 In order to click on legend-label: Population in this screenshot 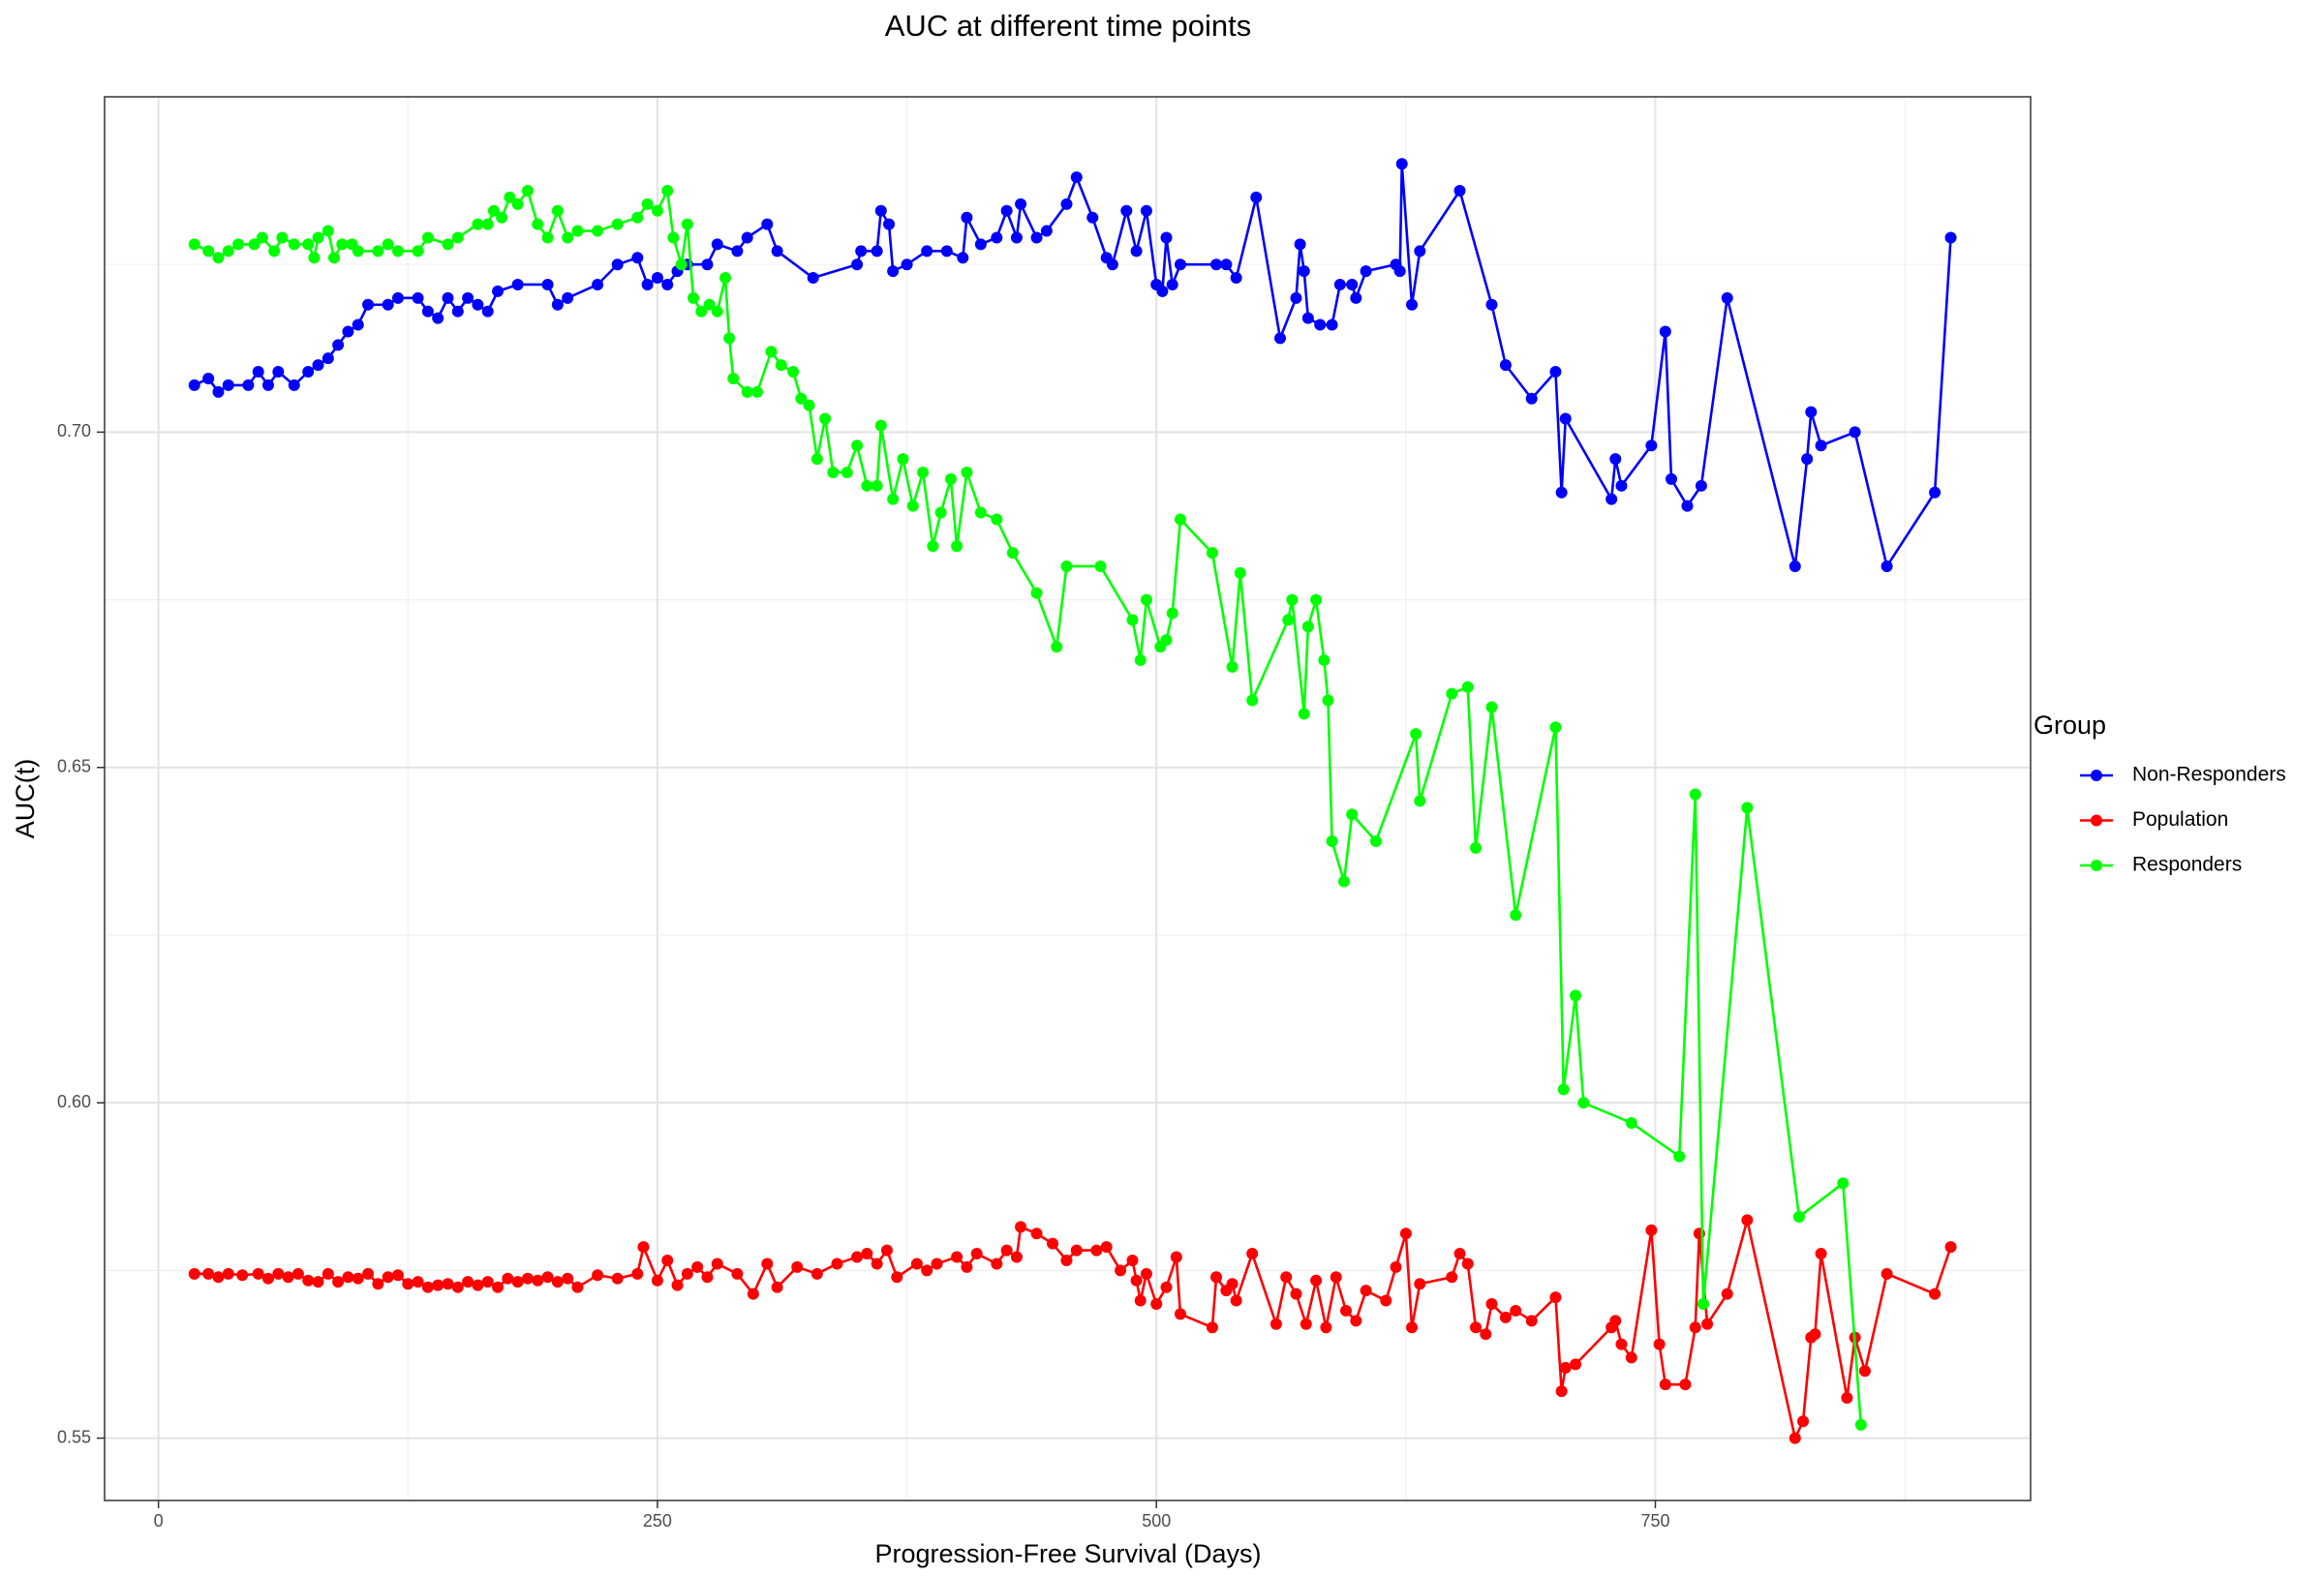, I will do `click(2180, 819)`.